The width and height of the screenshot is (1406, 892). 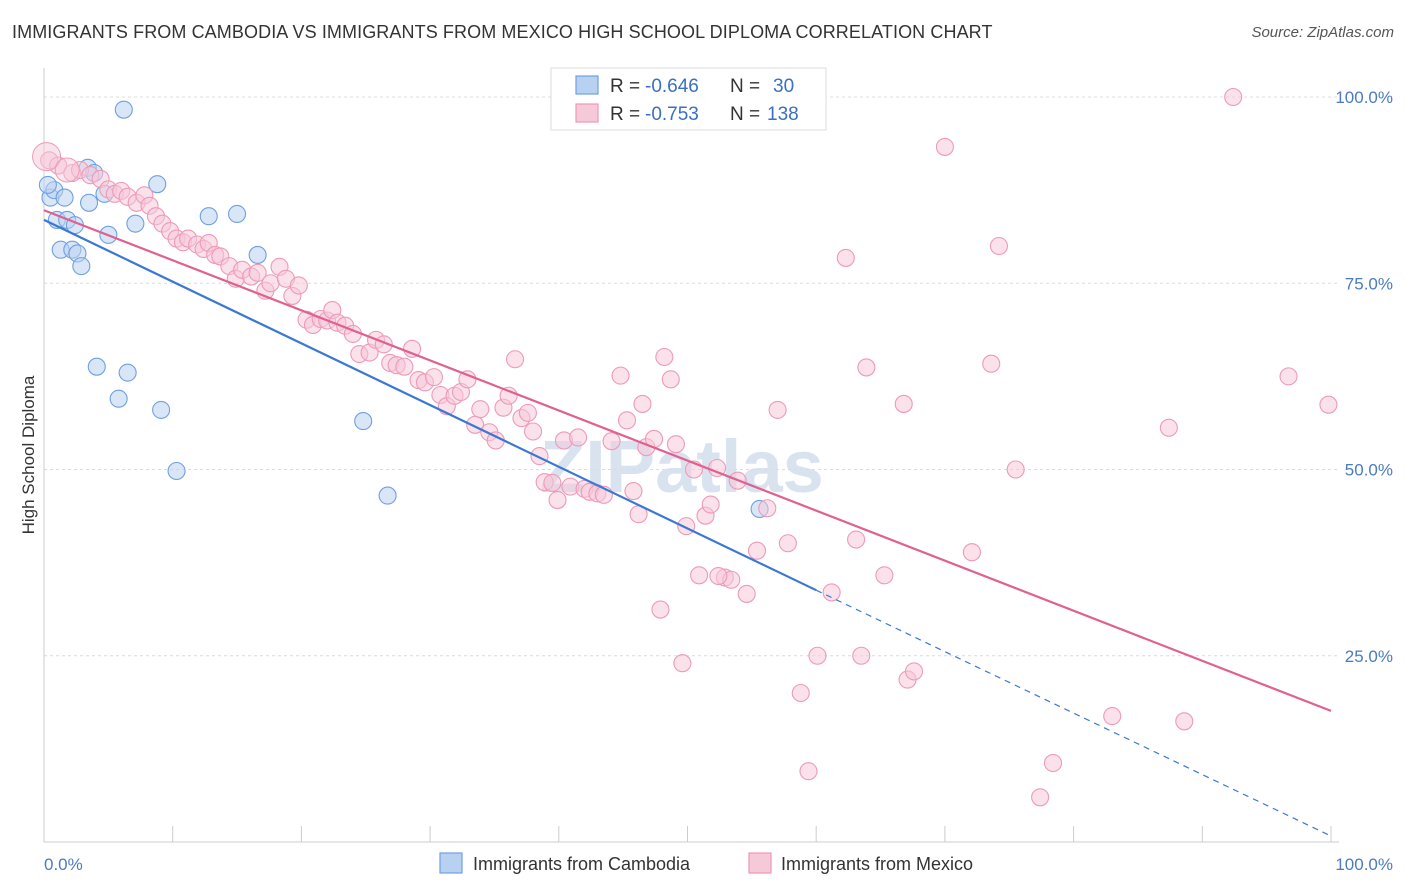 What do you see at coordinates (625, 86) in the screenshot?
I see `legend-r-label-cambodia: R =` at bounding box center [625, 86].